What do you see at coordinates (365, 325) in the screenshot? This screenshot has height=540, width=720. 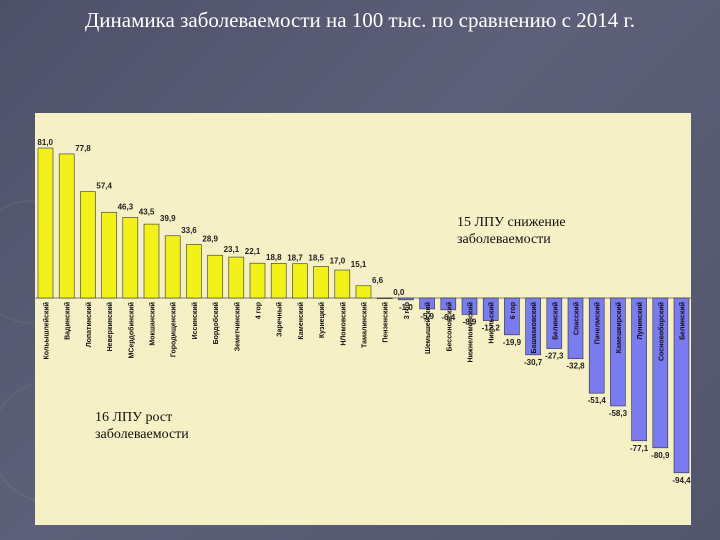 I see `category-label-15: Тамалинский` at bounding box center [365, 325].